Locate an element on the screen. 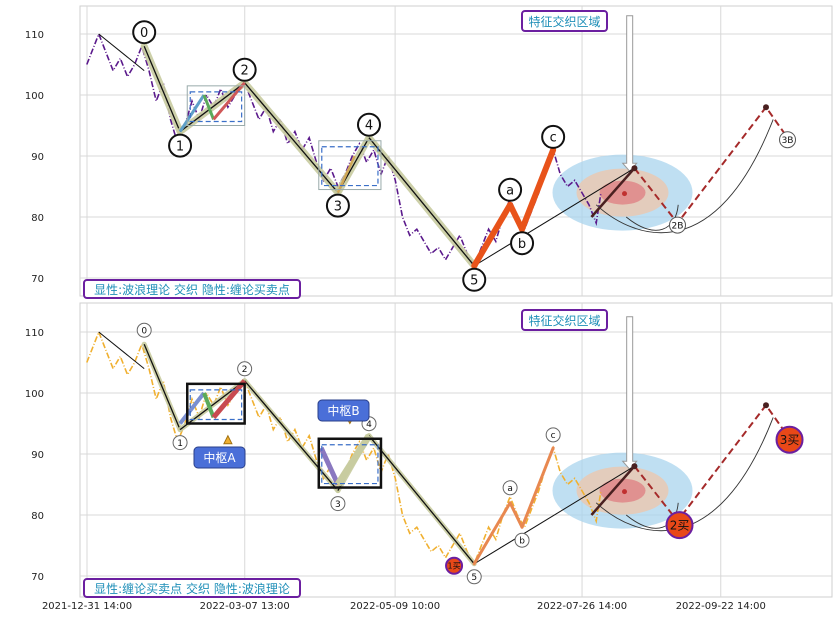 The width and height of the screenshot is (839, 617). top-caption-text: 显性:波浪理论 交织 隐性:缠论买卖点 is located at coordinates (192, 289).